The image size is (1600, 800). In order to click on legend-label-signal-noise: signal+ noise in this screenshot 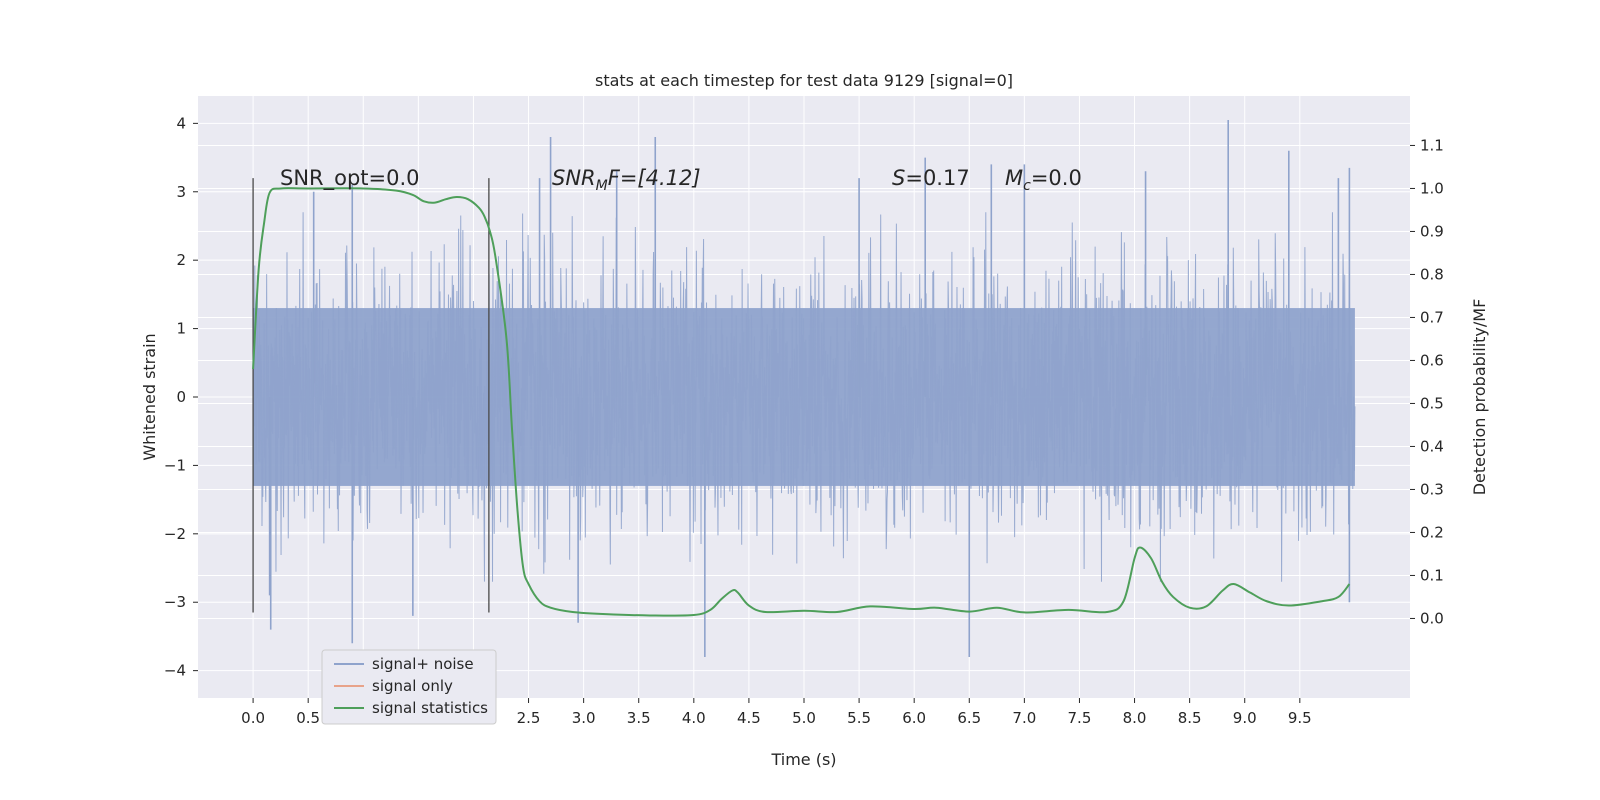, I will do `click(423, 664)`.